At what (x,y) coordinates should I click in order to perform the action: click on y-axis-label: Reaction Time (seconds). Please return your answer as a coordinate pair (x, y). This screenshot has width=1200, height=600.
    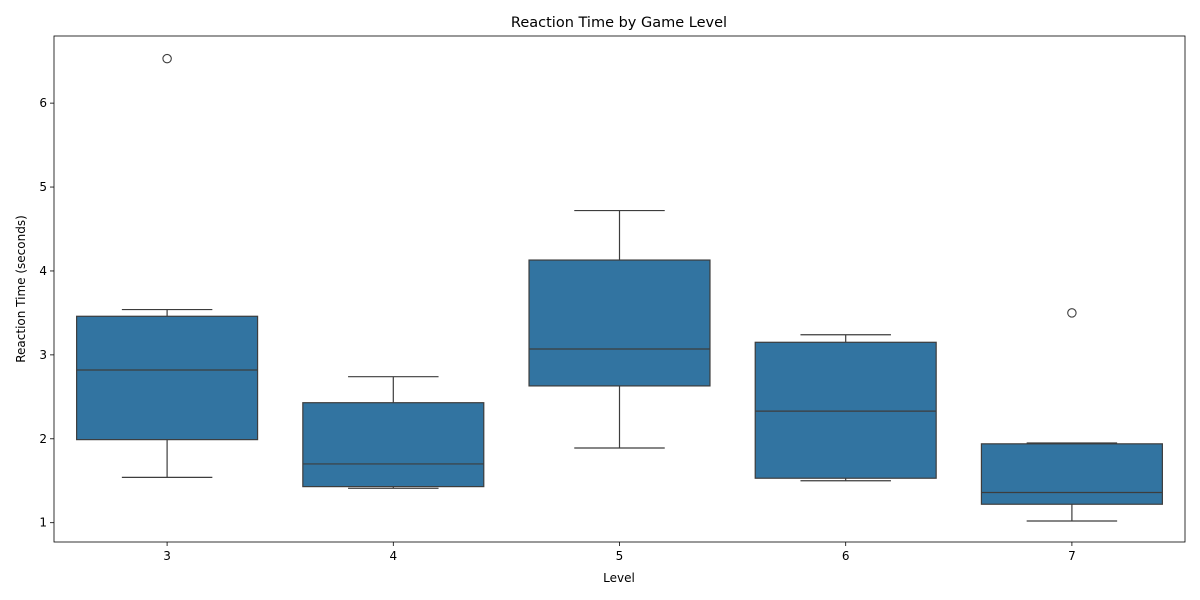
    Looking at the image, I should click on (21, 289).